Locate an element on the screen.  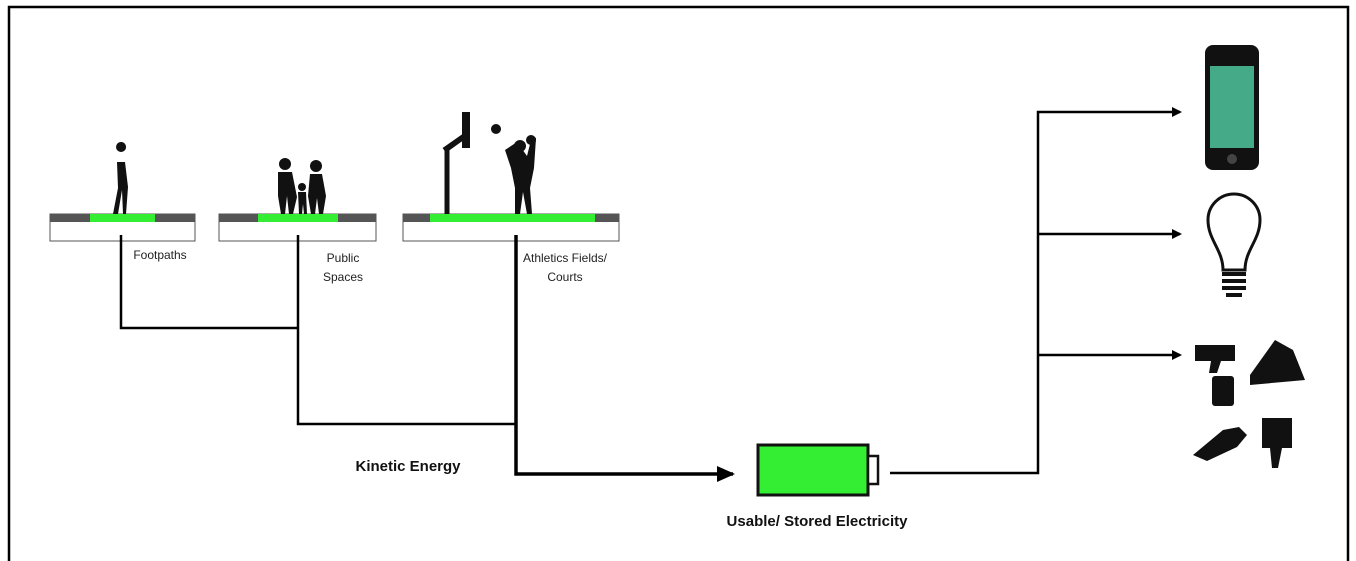
source-label: Public Spaces is located at coordinates (343, 267).